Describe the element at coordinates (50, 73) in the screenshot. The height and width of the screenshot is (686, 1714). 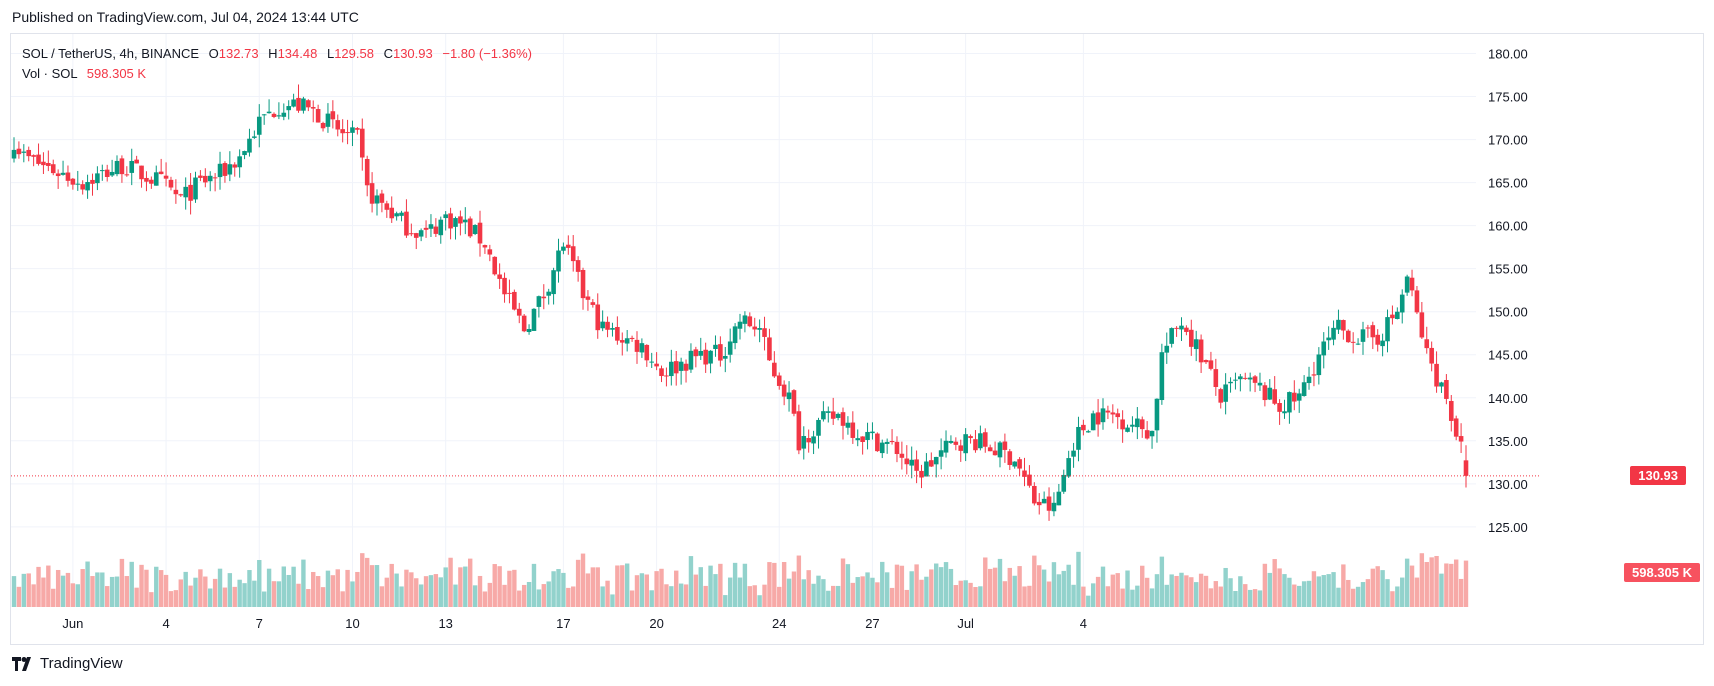
I see `volume-label: Vol · SOL` at that location.